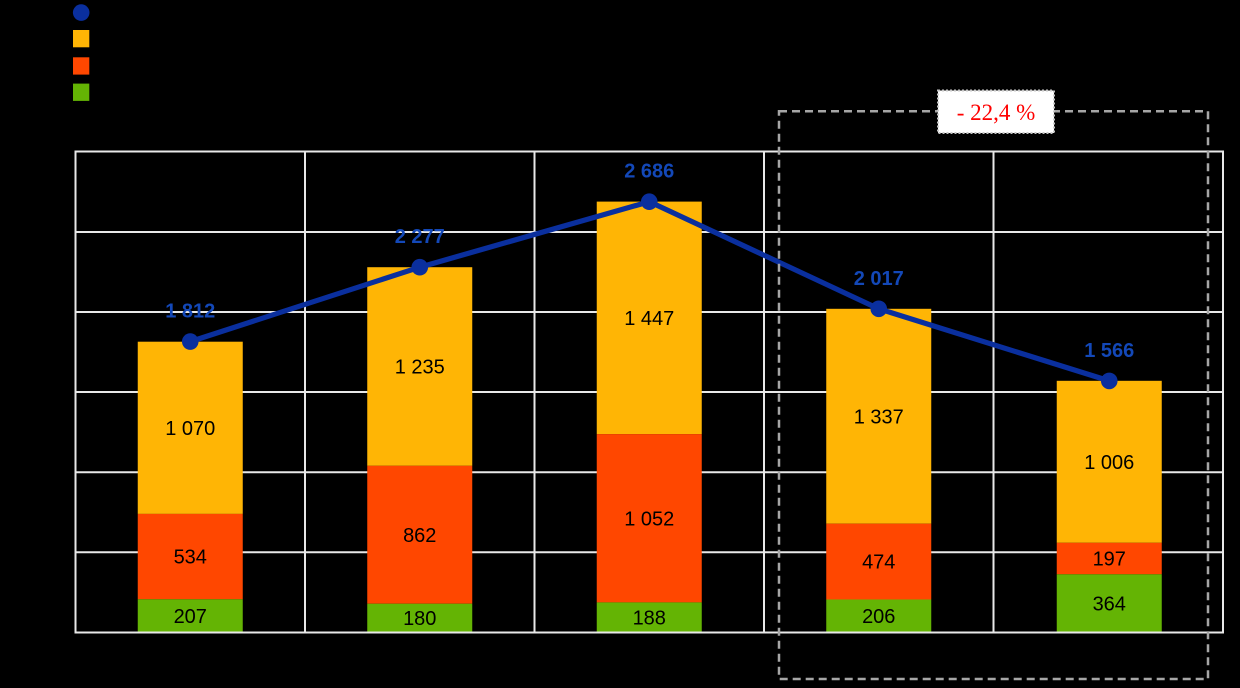  I want to click on svg-text: 206, so click(878, 617).